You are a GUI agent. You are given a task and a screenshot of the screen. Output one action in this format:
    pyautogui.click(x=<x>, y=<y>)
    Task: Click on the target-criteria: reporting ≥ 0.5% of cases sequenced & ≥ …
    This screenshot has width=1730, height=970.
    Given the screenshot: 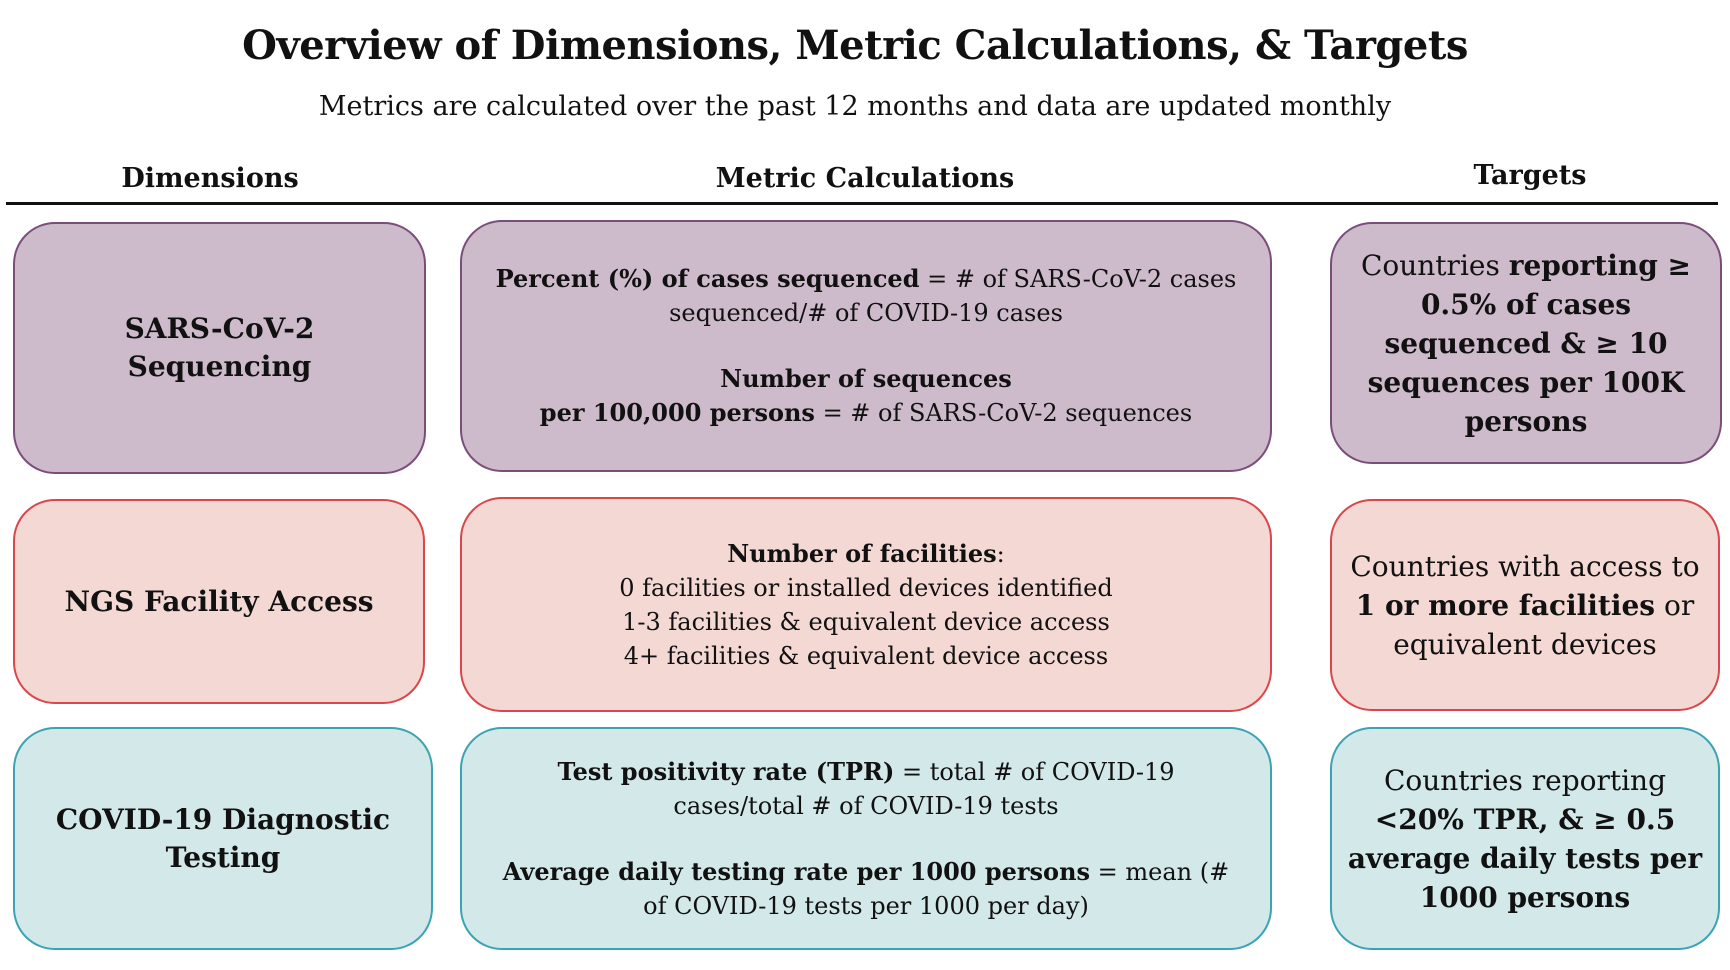 What is the action you would take?
    pyautogui.click(x=1529, y=343)
    